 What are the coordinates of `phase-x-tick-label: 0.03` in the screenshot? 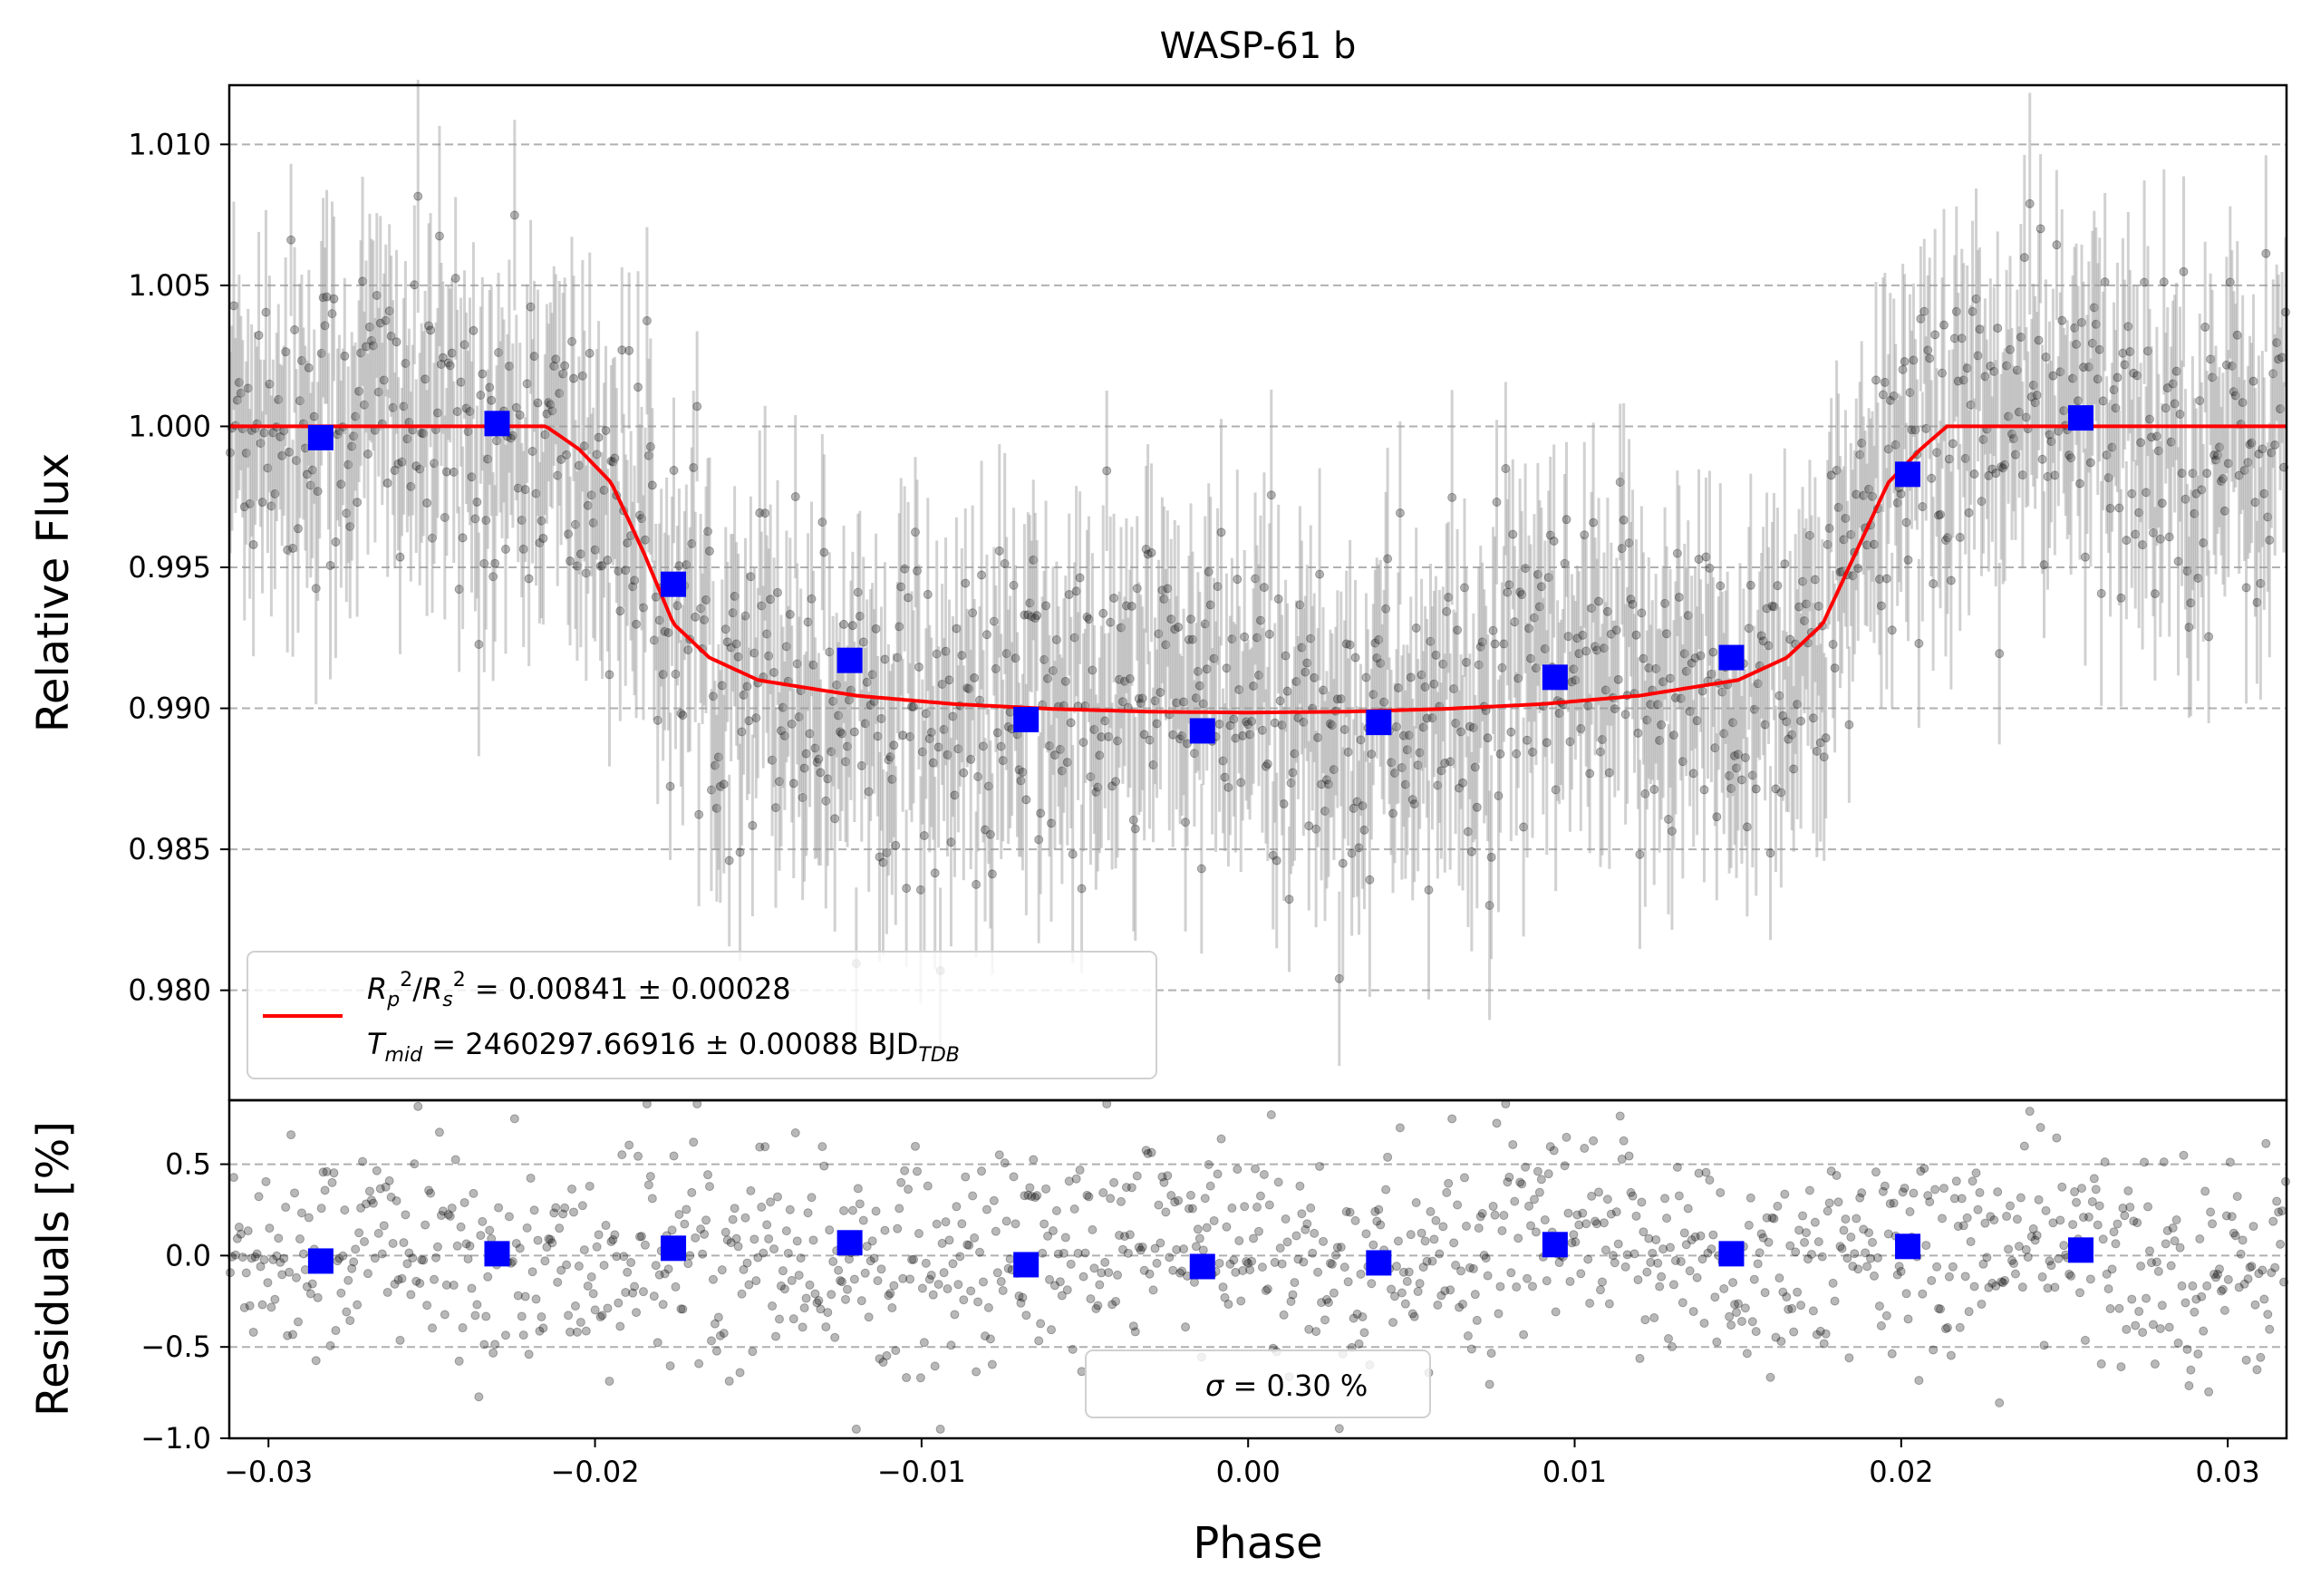 It's located at (2228, 1472).